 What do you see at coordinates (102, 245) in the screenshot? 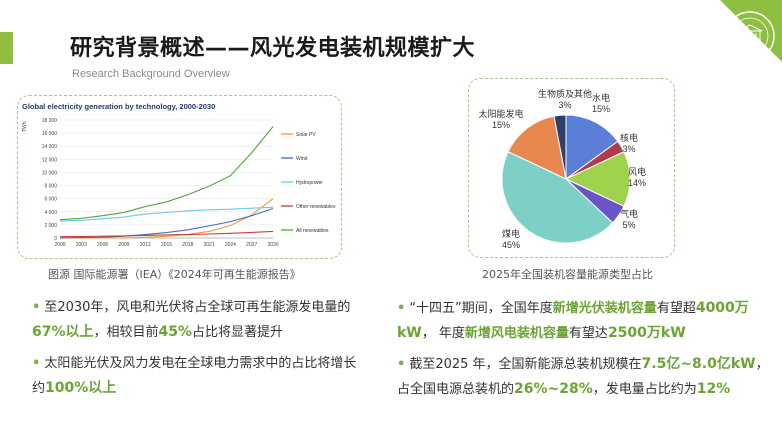
I see `x-tick-label: 2006` at bounding box center [102, 245].